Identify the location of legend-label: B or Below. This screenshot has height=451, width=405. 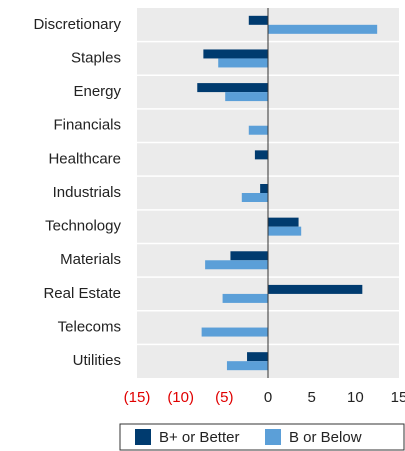
(325, 437).